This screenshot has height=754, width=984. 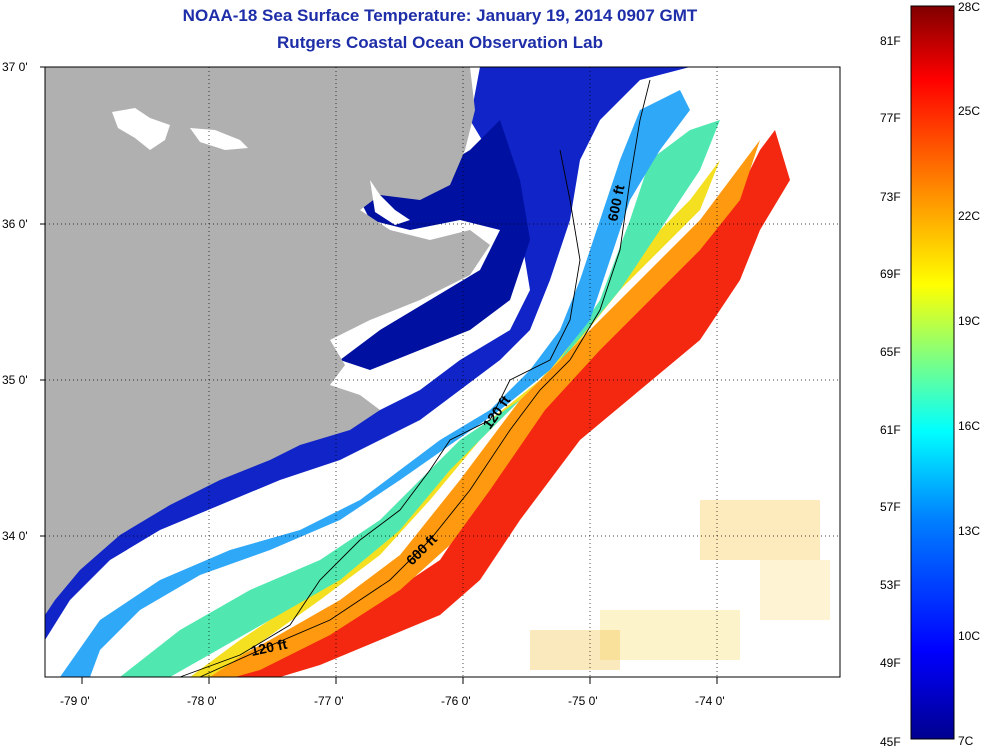 What do you see at coordinates (969, 636) in the screenshot?
I see `cb-c-10: 10C` at bounding box center [969, 636].